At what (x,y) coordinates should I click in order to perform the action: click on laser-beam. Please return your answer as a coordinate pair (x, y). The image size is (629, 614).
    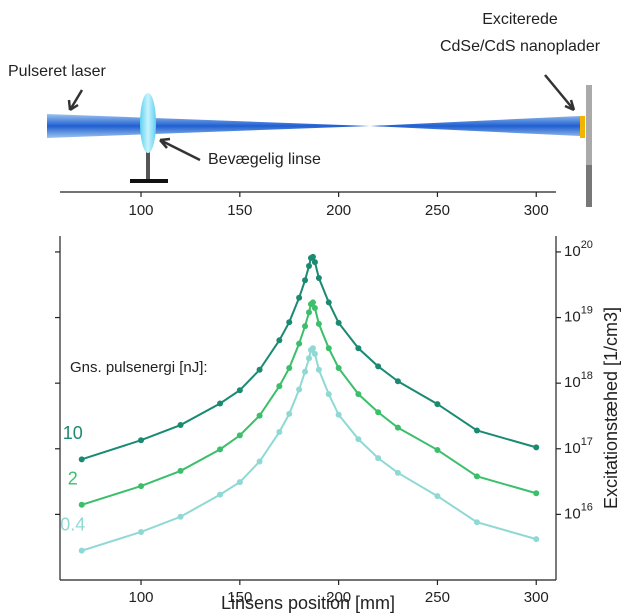
    Looking at the image, I should click on (313, 126).